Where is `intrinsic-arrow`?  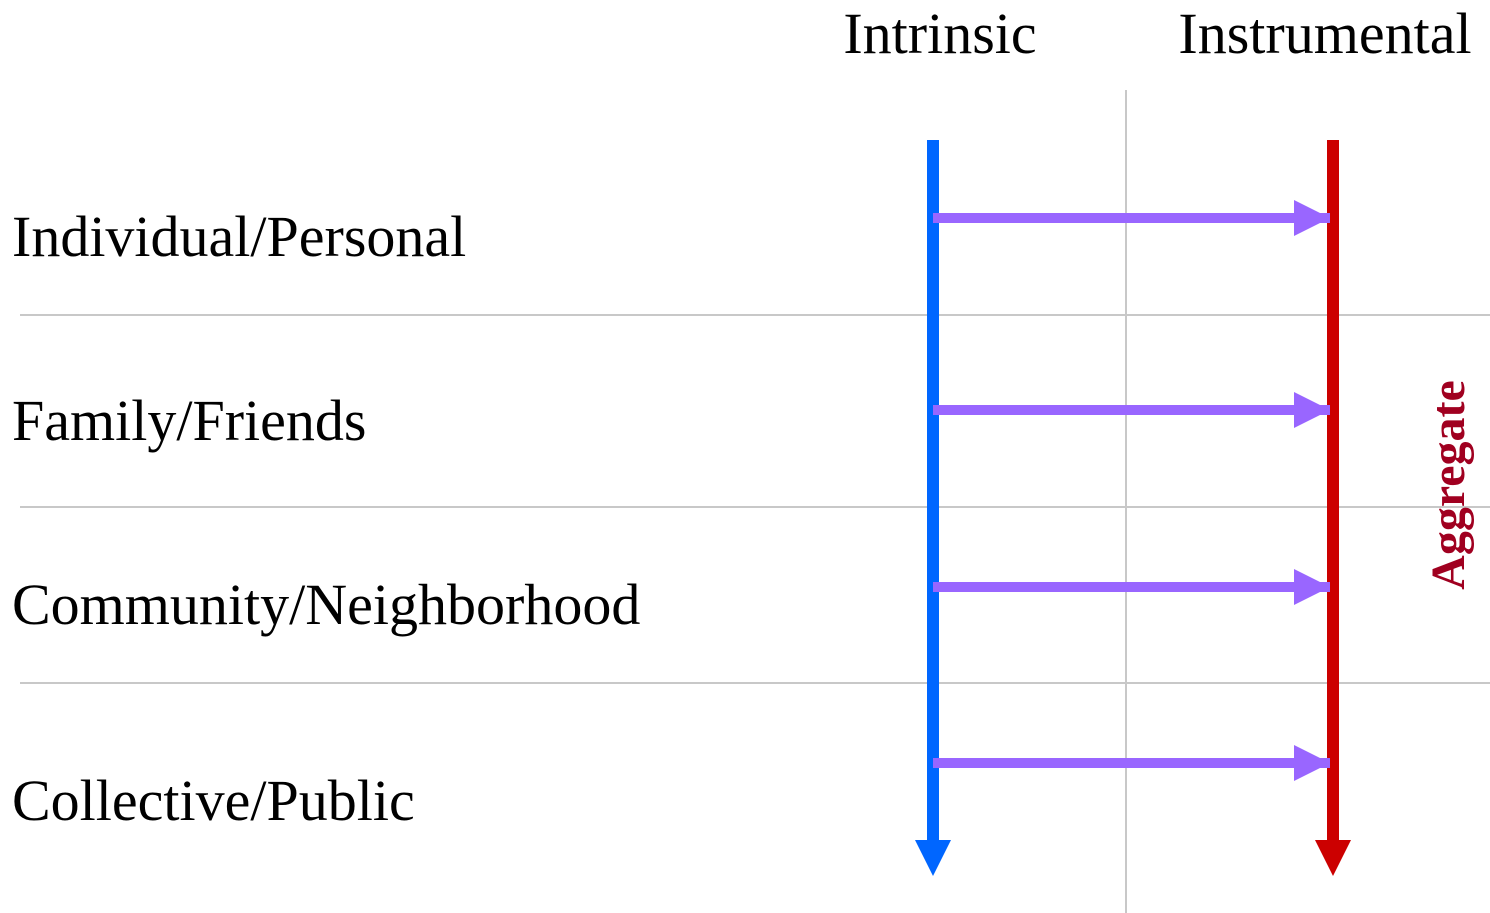 intrinsic-arrow is located at coordinates (933, 508).